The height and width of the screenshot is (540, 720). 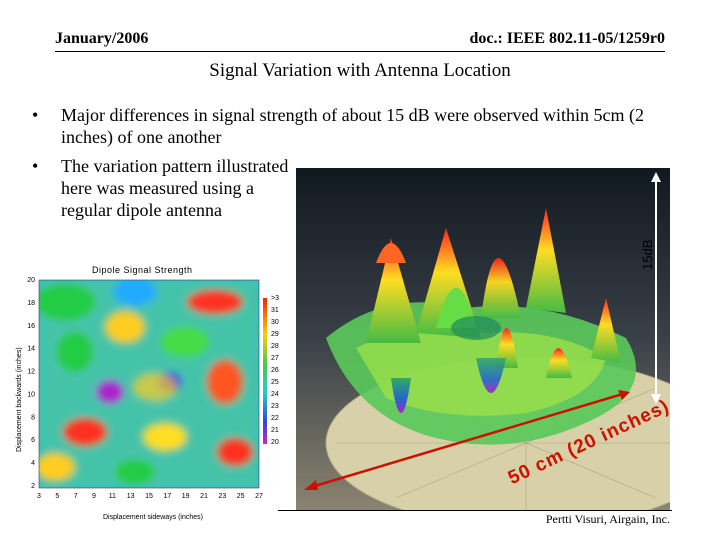 What do you see at coordinates (275, 442) in the screenshot?
I see `colorbar-label: 20` at bounding box center [275, 442].